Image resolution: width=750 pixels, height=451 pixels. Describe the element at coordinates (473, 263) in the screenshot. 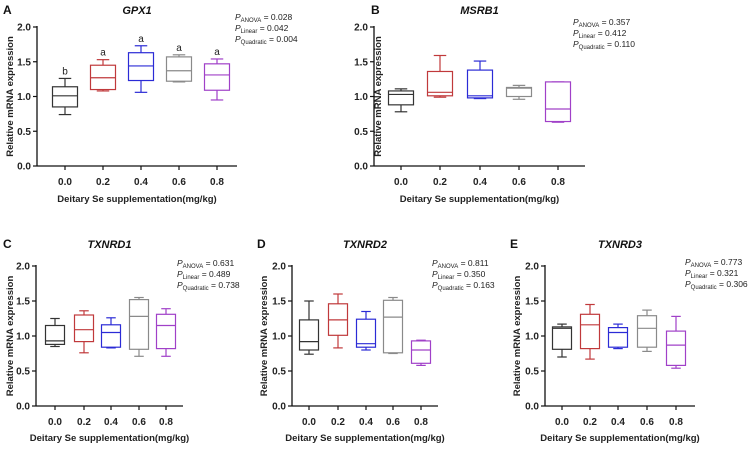

I see `p-value: = 0.811` at that location.